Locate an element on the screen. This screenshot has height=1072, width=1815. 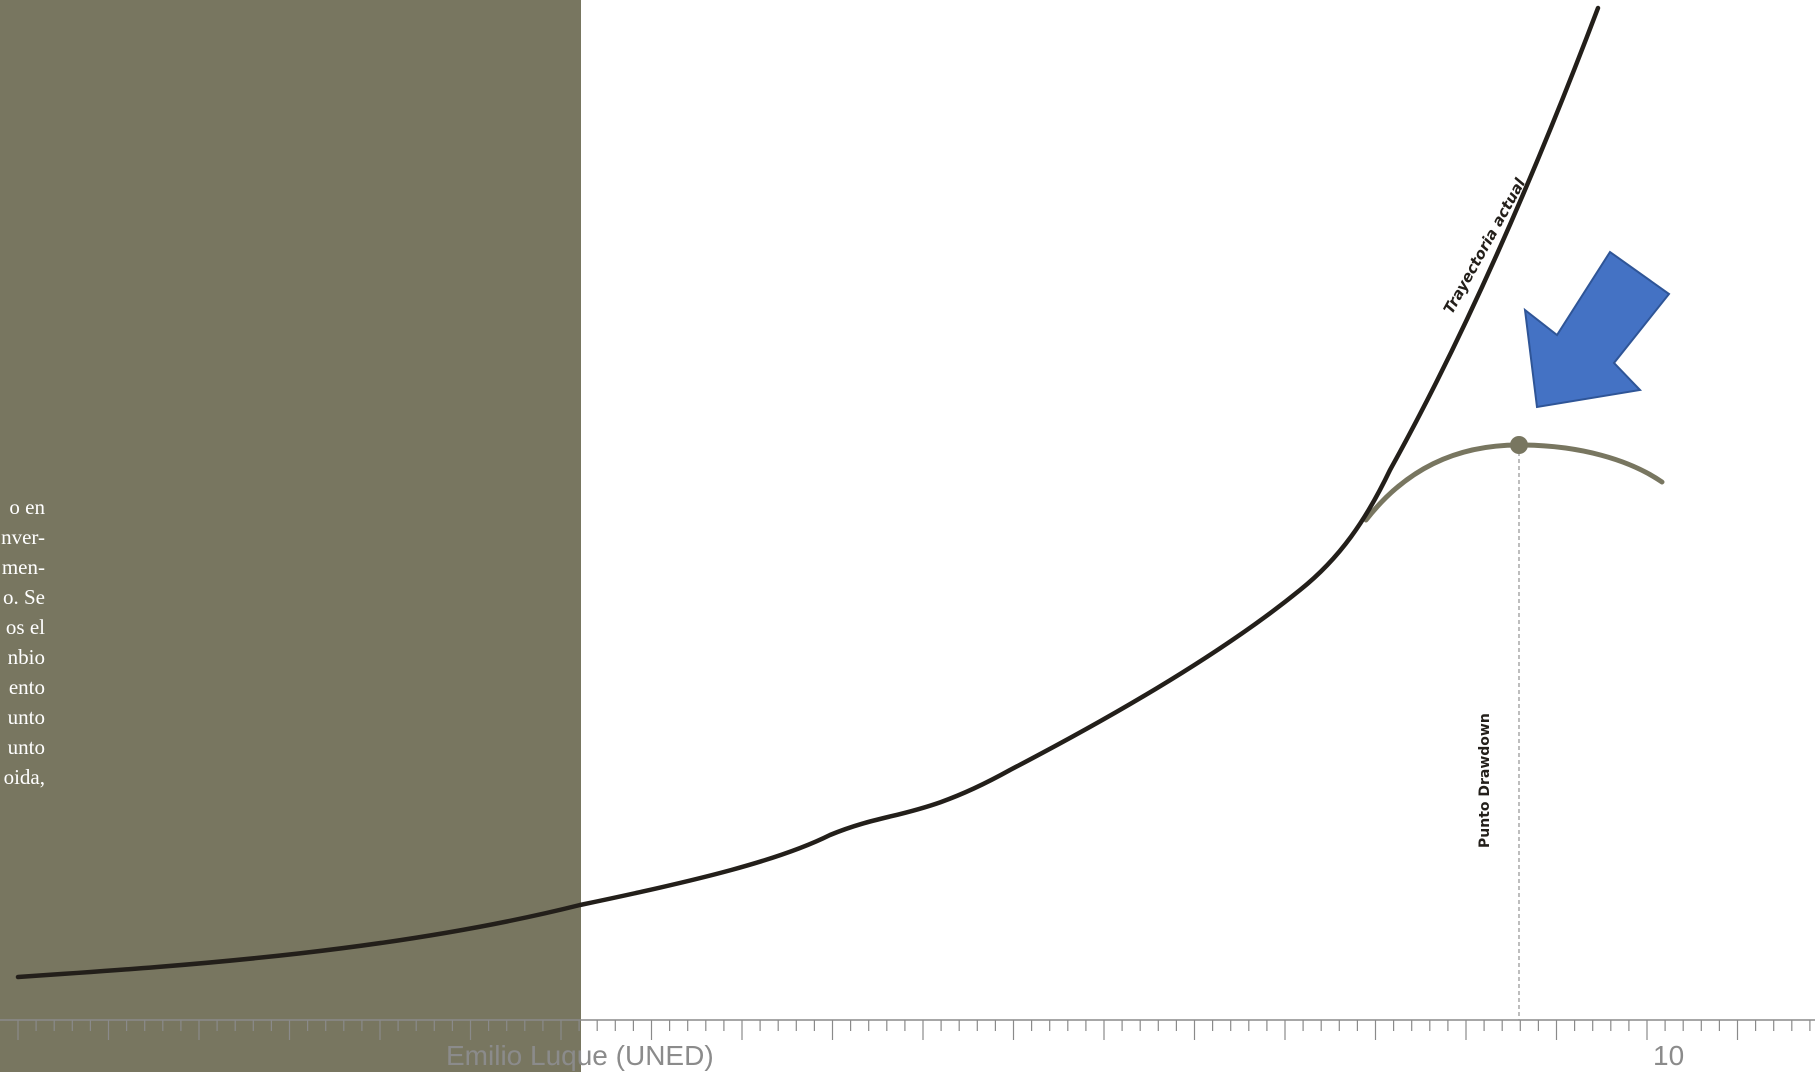
drawdown-point is located at coordinates (1519, 445).